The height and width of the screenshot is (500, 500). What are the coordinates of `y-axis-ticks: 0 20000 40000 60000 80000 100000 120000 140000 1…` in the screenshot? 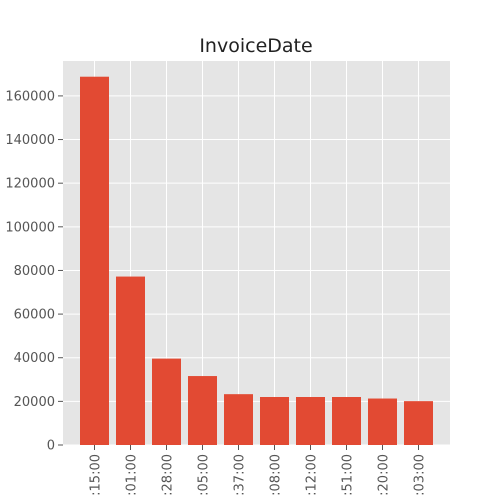 It's located at (34, 271).